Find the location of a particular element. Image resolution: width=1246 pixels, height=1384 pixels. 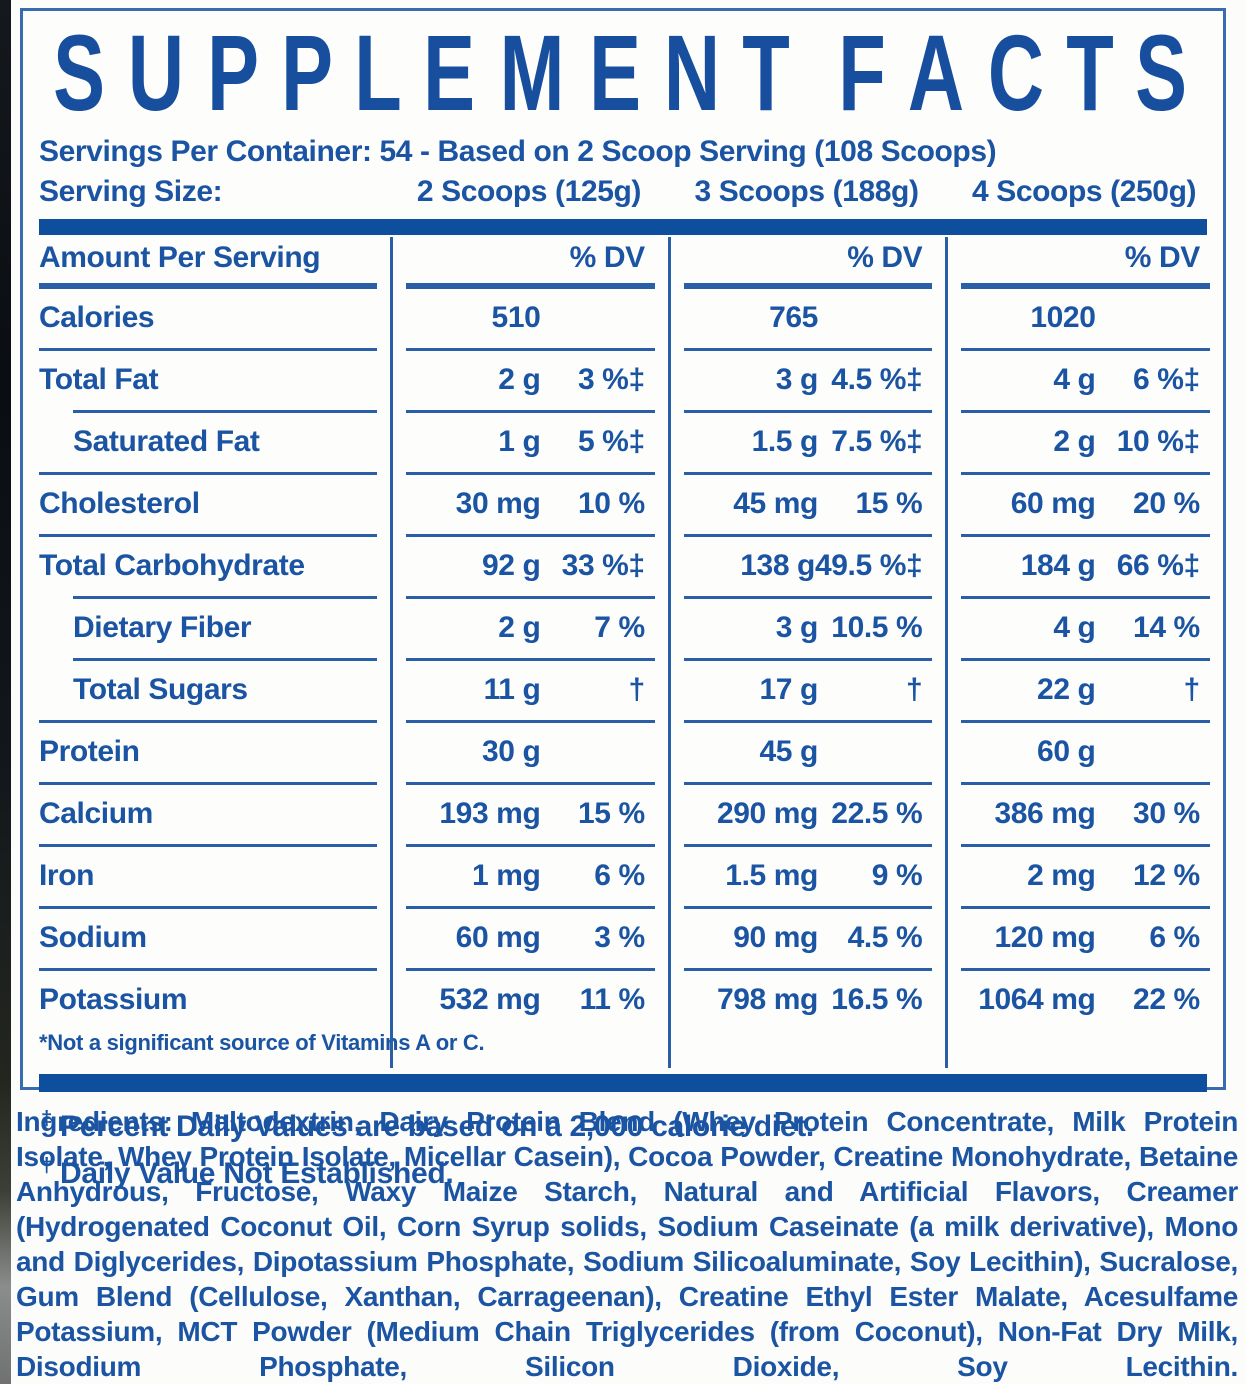

amount-value: 184 g is located at coordinates (1058, 565).